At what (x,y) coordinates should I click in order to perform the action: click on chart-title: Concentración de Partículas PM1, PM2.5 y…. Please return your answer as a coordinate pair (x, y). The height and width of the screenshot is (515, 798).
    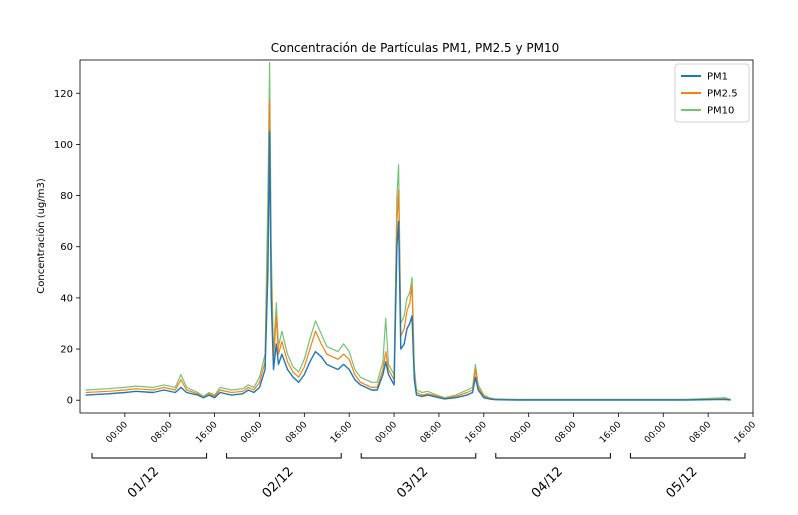
    Looking at the image, I should click on (415, 48).